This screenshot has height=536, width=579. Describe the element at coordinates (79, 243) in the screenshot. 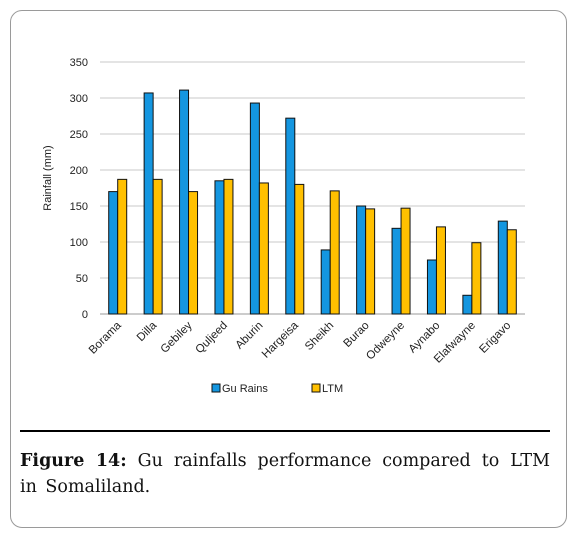

I see `y-tick-label: 100` at that location.